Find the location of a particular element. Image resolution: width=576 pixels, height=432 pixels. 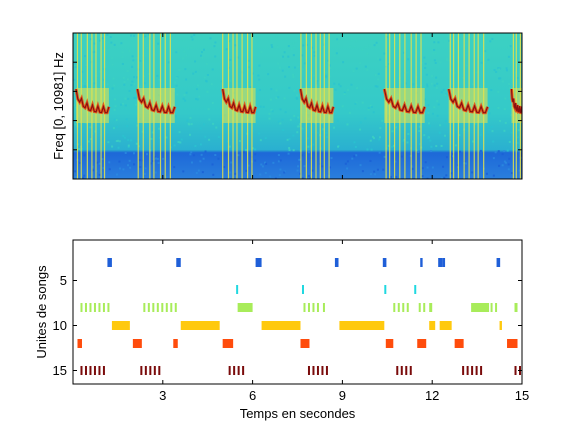

units-xlabel: Temps en secondes is located at coordinates (298, 413).